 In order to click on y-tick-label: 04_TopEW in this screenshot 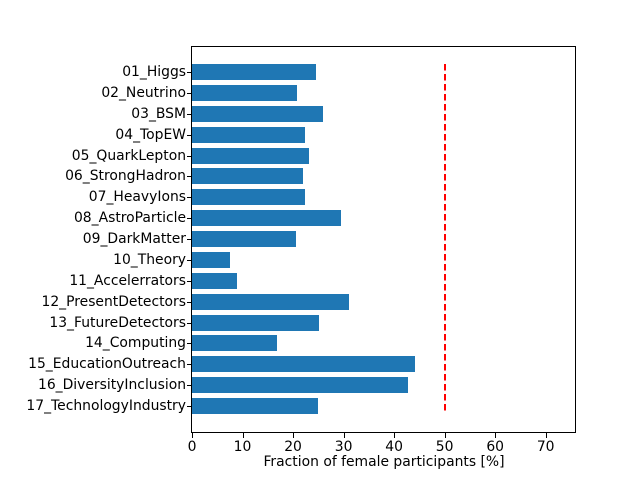, I will do `click(150, 134)`.